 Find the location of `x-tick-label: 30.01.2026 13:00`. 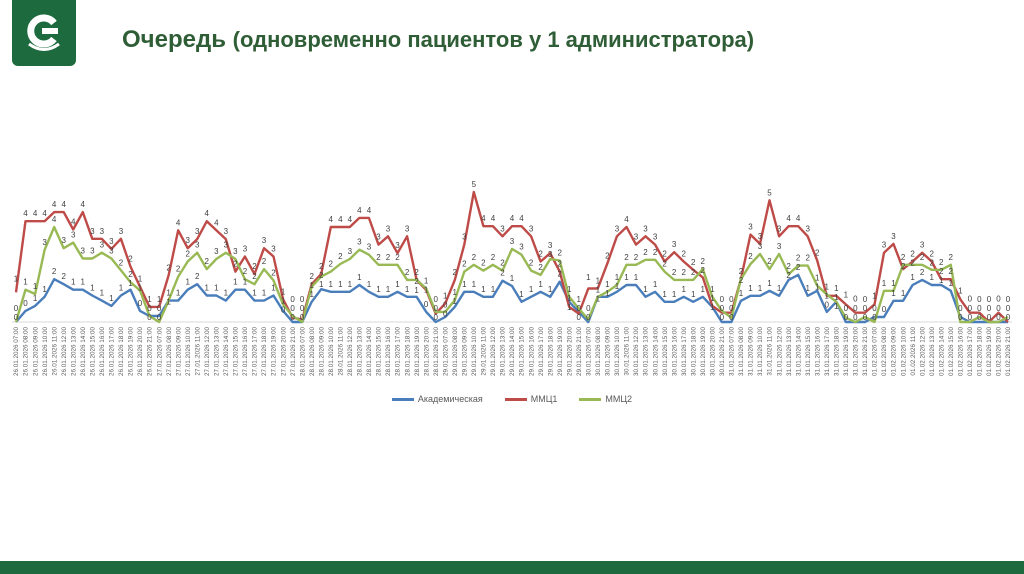

x-tick-label: 30.01.2026 13:00 is located at coordinates (646, 352).